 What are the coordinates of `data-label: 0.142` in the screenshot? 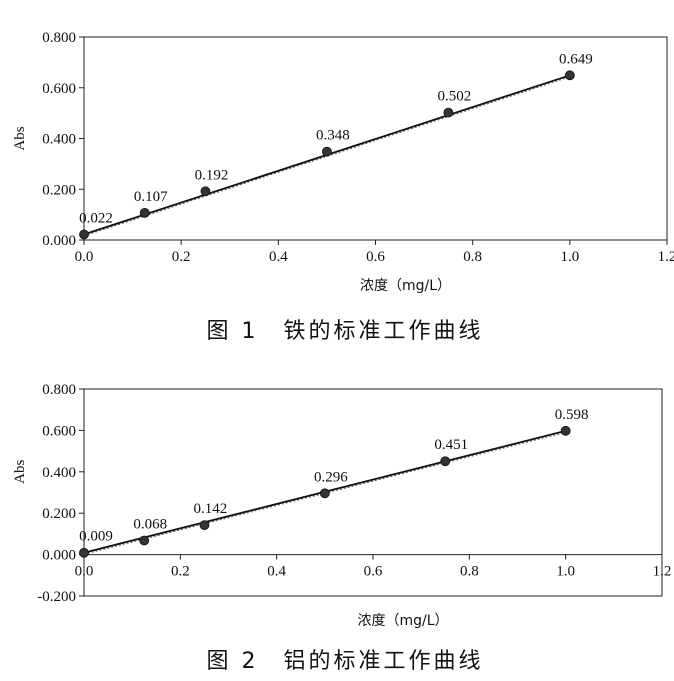 It's located at (211, 509).